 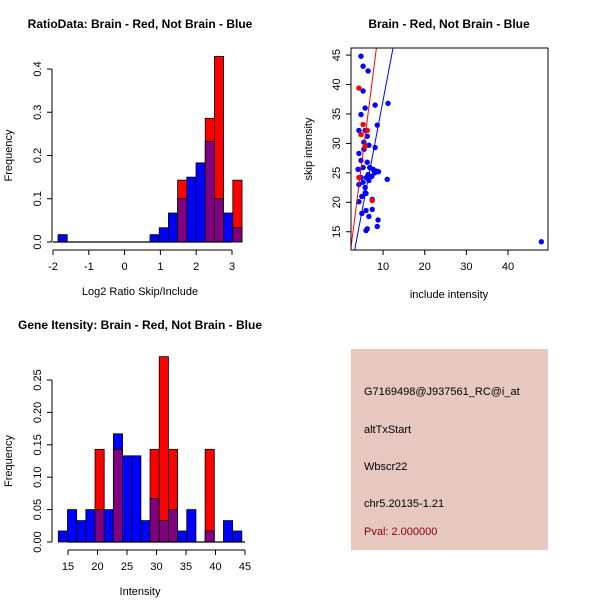 What do you see at coordinates (140, 592) in the screenshot?
I see `intensity-hist-x-label: Intensity` at bounding box center [140, 592].